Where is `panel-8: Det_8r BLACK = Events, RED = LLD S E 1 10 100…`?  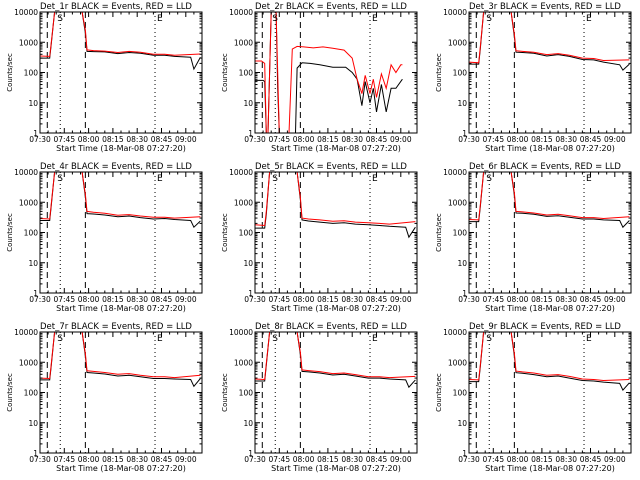 panel-8: Det_8r BLACK = Events, RED = LLD S E 1 10 100… is located at coordinates (319, 397).